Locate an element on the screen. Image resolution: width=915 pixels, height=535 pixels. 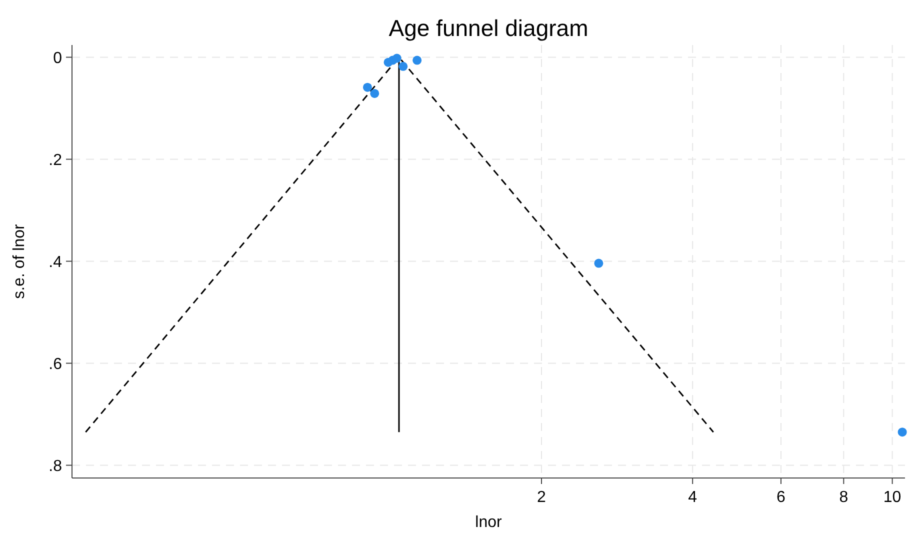
x-tick-label: 4 is located at coordinates (693, 497).